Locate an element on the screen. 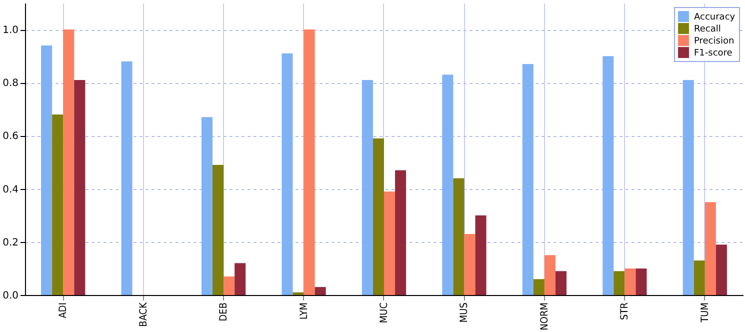 The width and height of the screenshot is (745, 332). y-tick-label: 0.8 is located at coordinates (10, 84).